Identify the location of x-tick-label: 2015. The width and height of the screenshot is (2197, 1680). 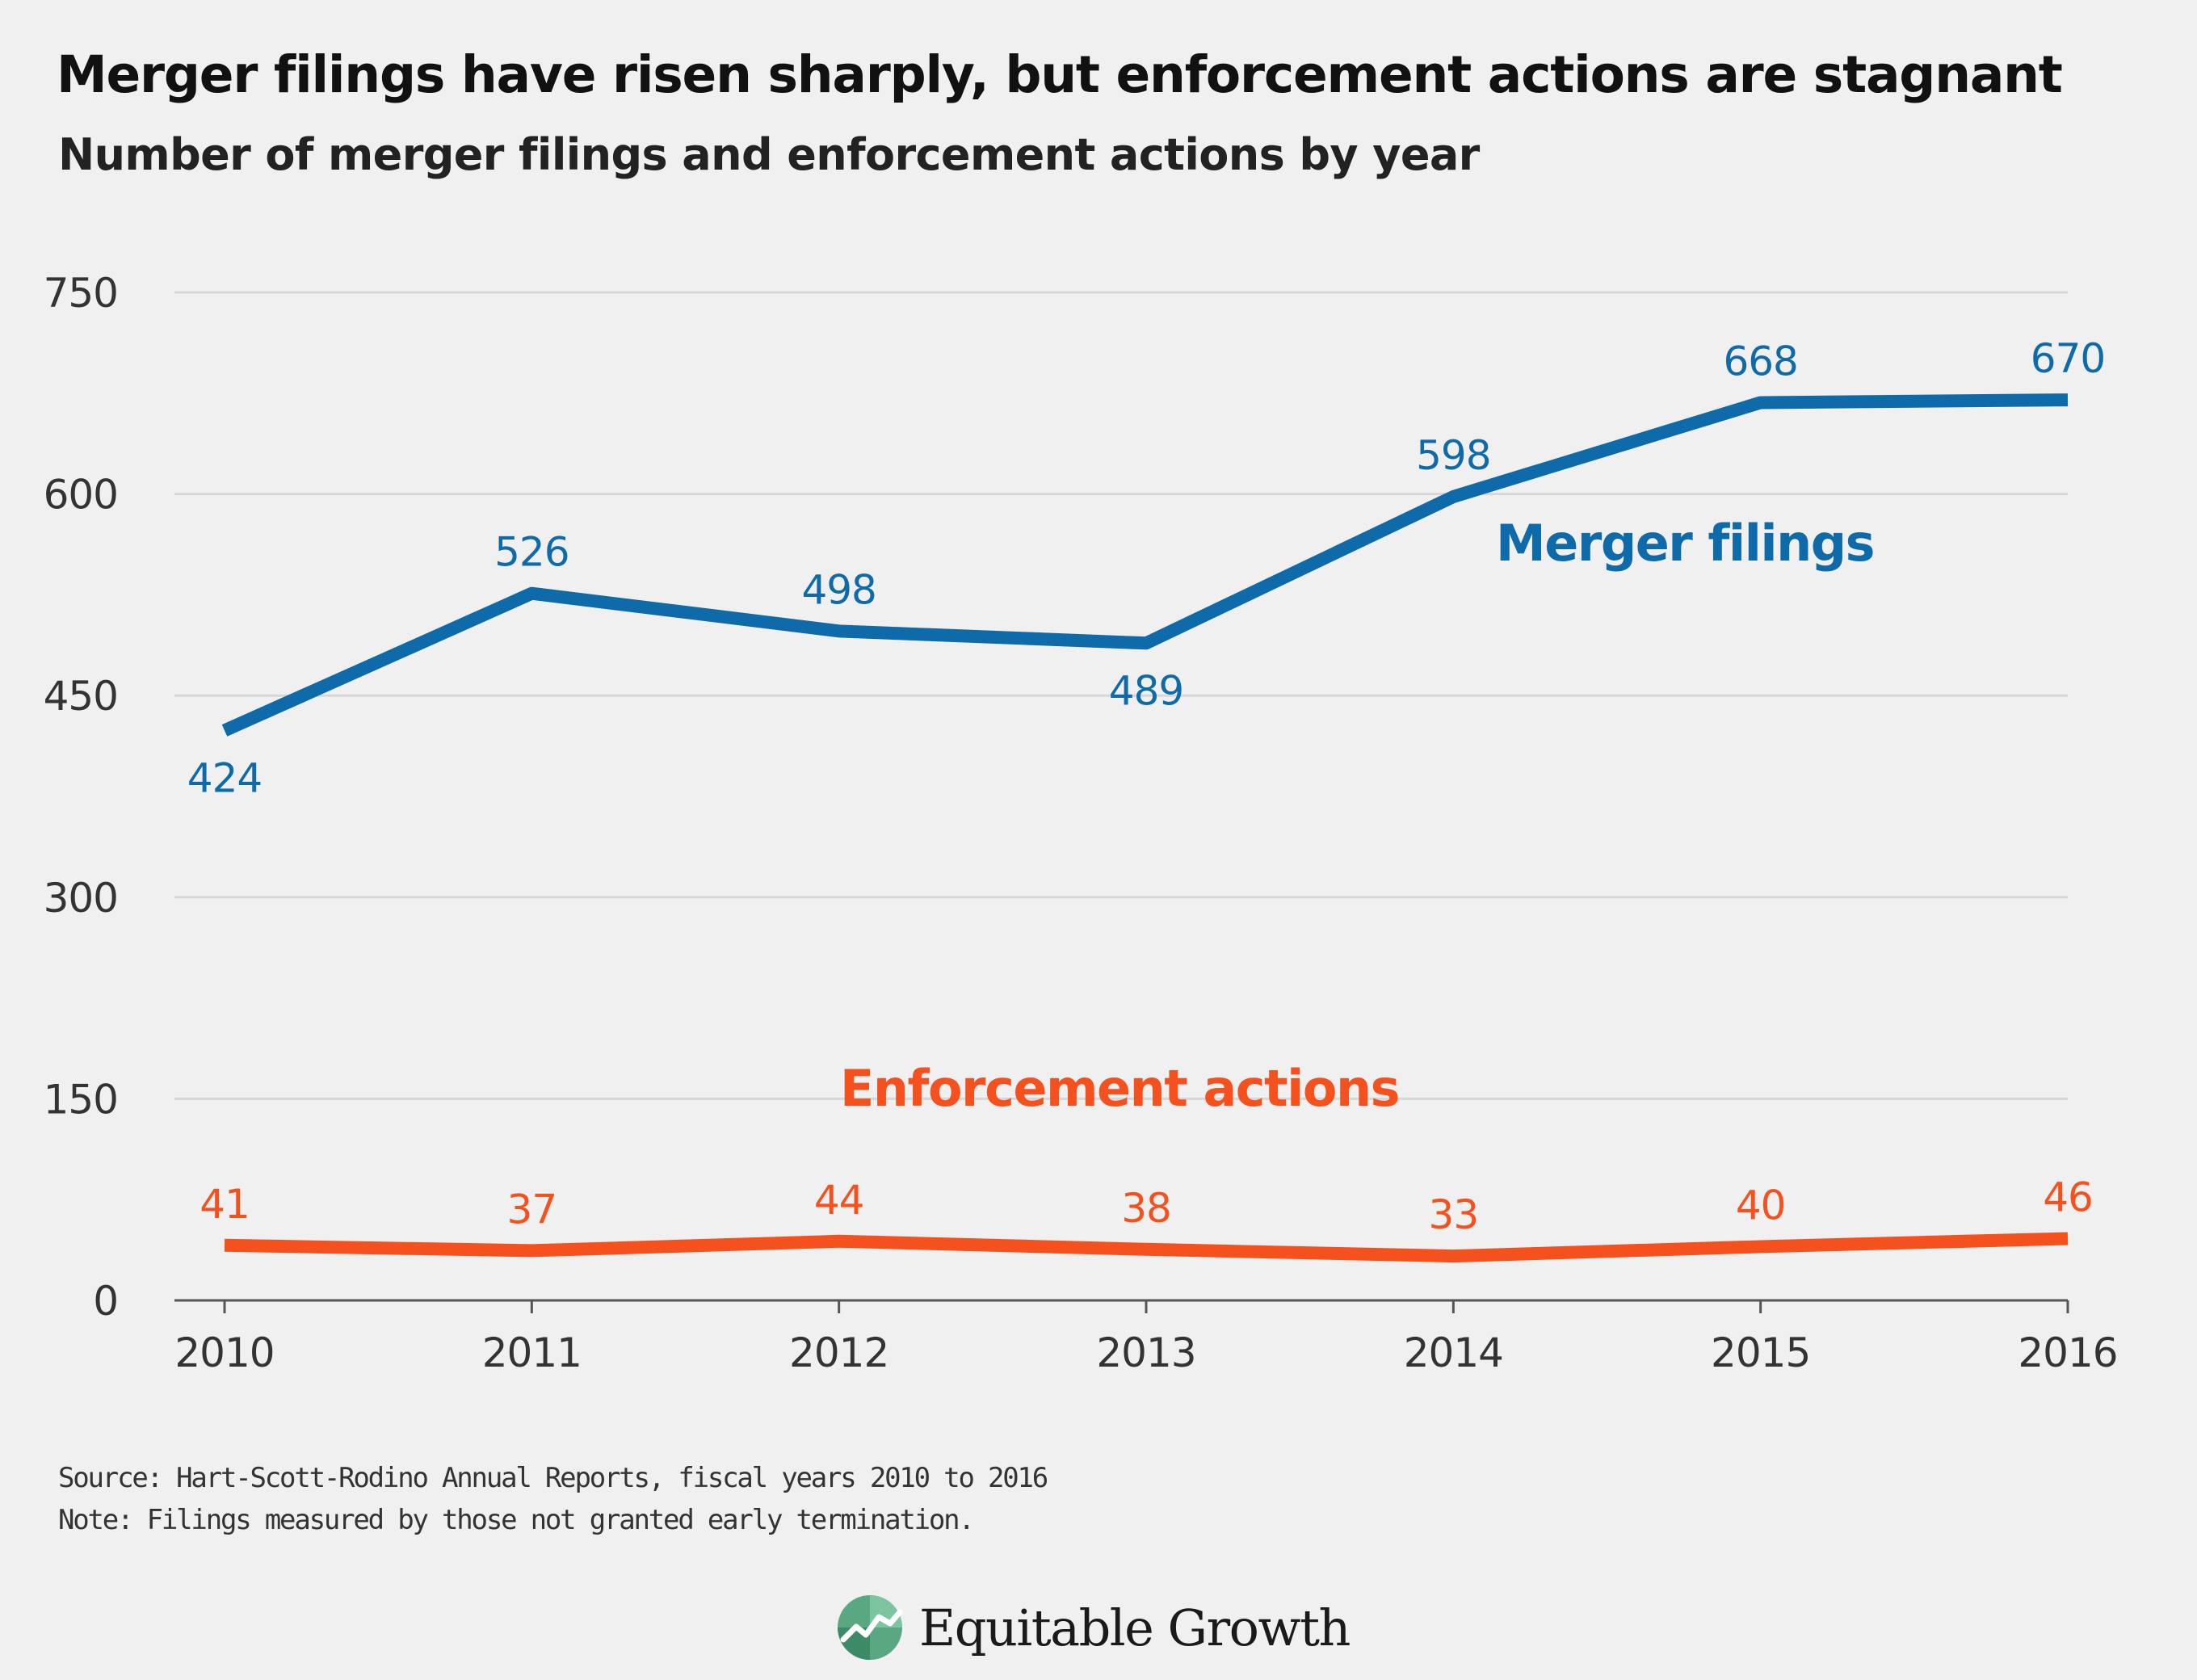
(1760, 1353).